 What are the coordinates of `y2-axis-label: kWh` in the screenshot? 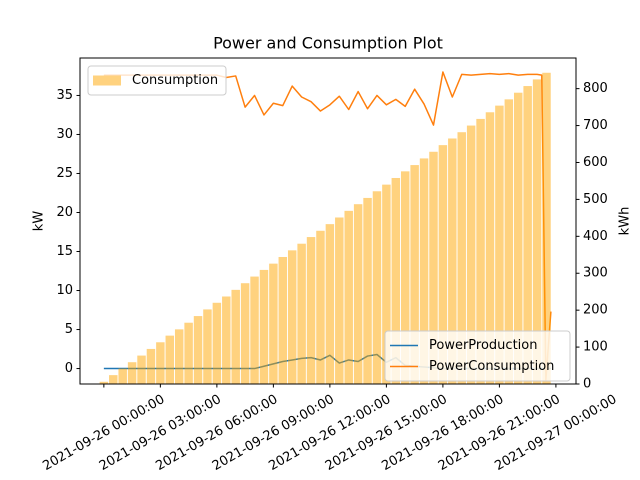 It's located at (625, 221).